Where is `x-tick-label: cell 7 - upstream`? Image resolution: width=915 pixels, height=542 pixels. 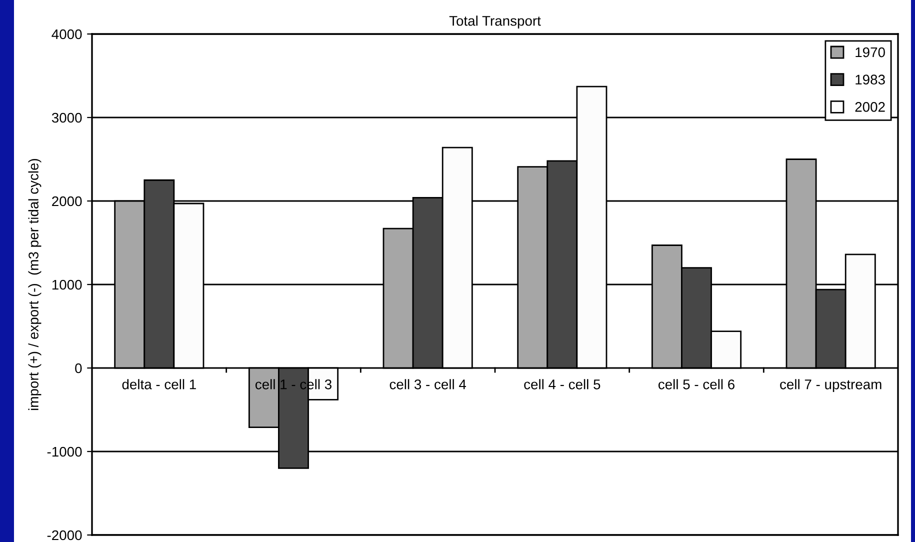 x-tick-label: cell 7 - upstream is located at coordinates (831, 385).